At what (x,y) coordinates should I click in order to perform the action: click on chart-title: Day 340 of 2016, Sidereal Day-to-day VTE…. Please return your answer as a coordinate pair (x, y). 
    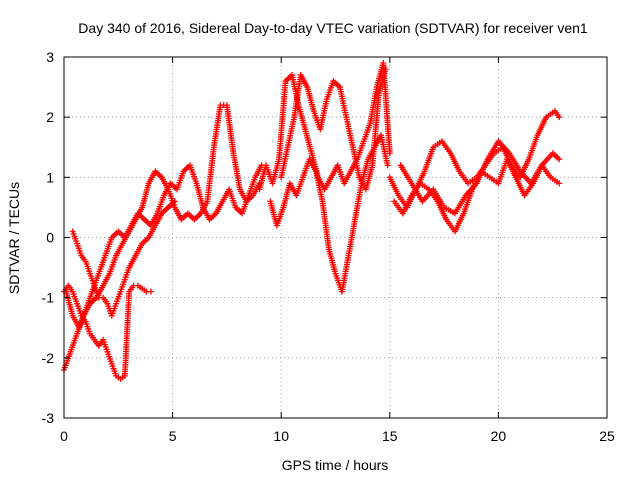
    Looking at the image, I should click on (333, 28).